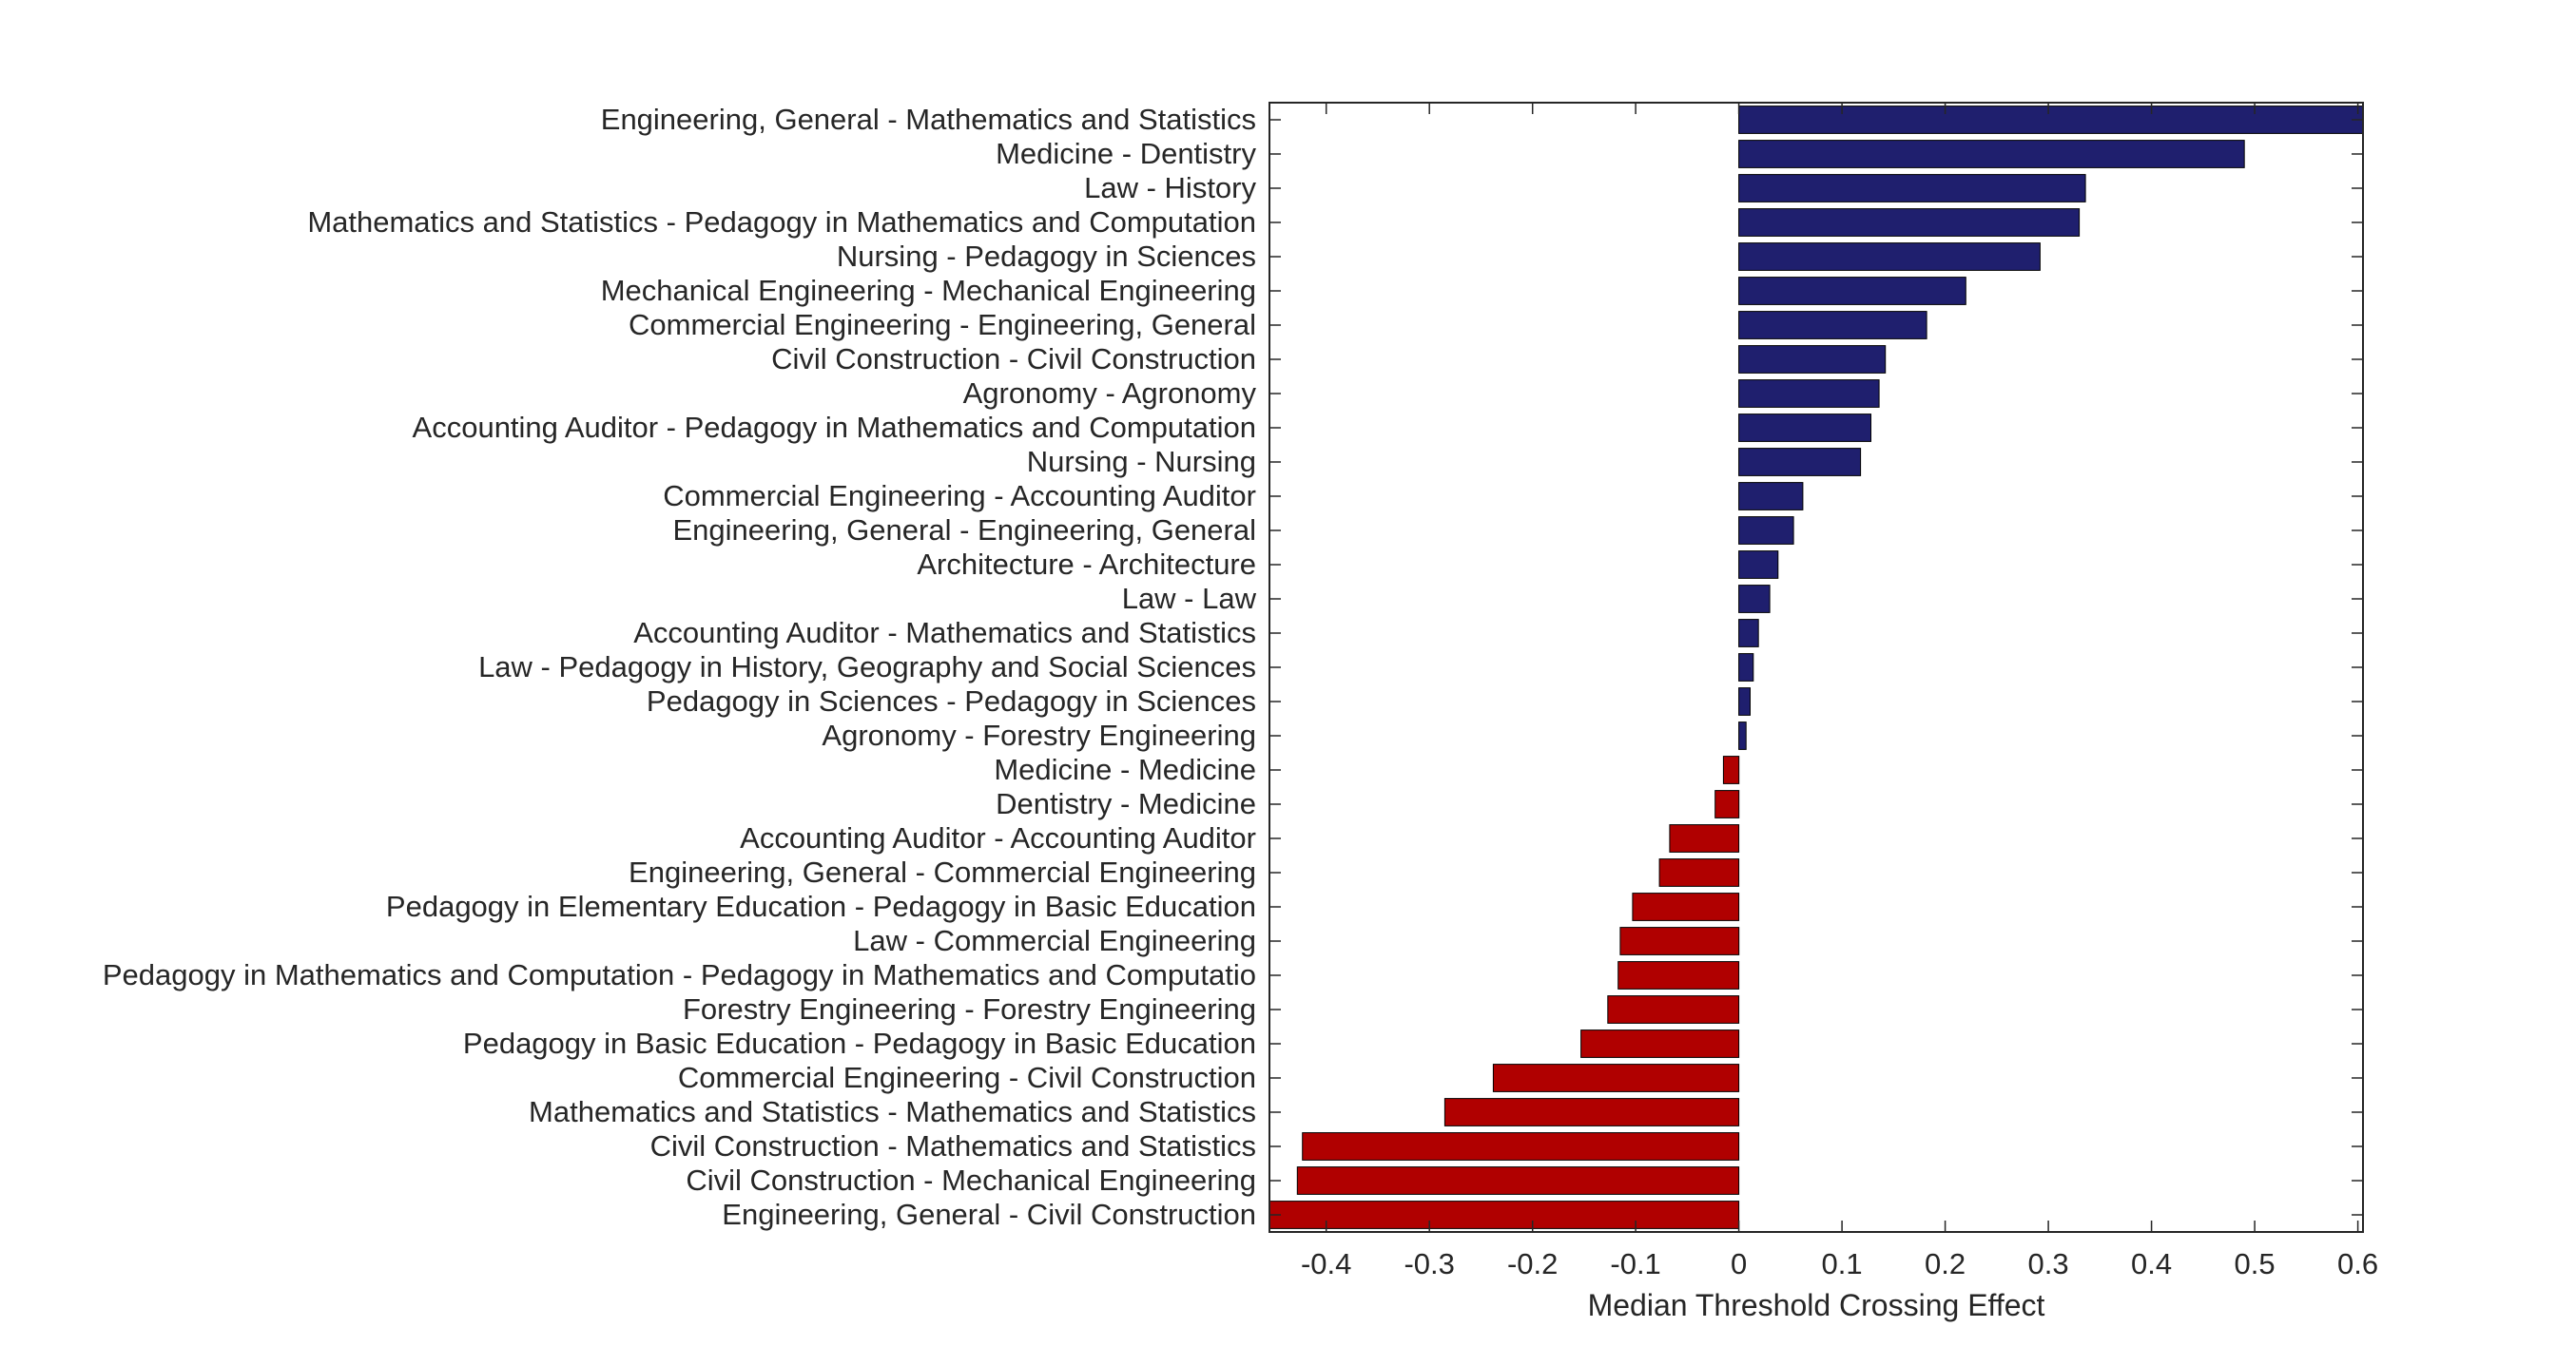  I want to click on x-tick-label: 0, so click(1739, 1263).